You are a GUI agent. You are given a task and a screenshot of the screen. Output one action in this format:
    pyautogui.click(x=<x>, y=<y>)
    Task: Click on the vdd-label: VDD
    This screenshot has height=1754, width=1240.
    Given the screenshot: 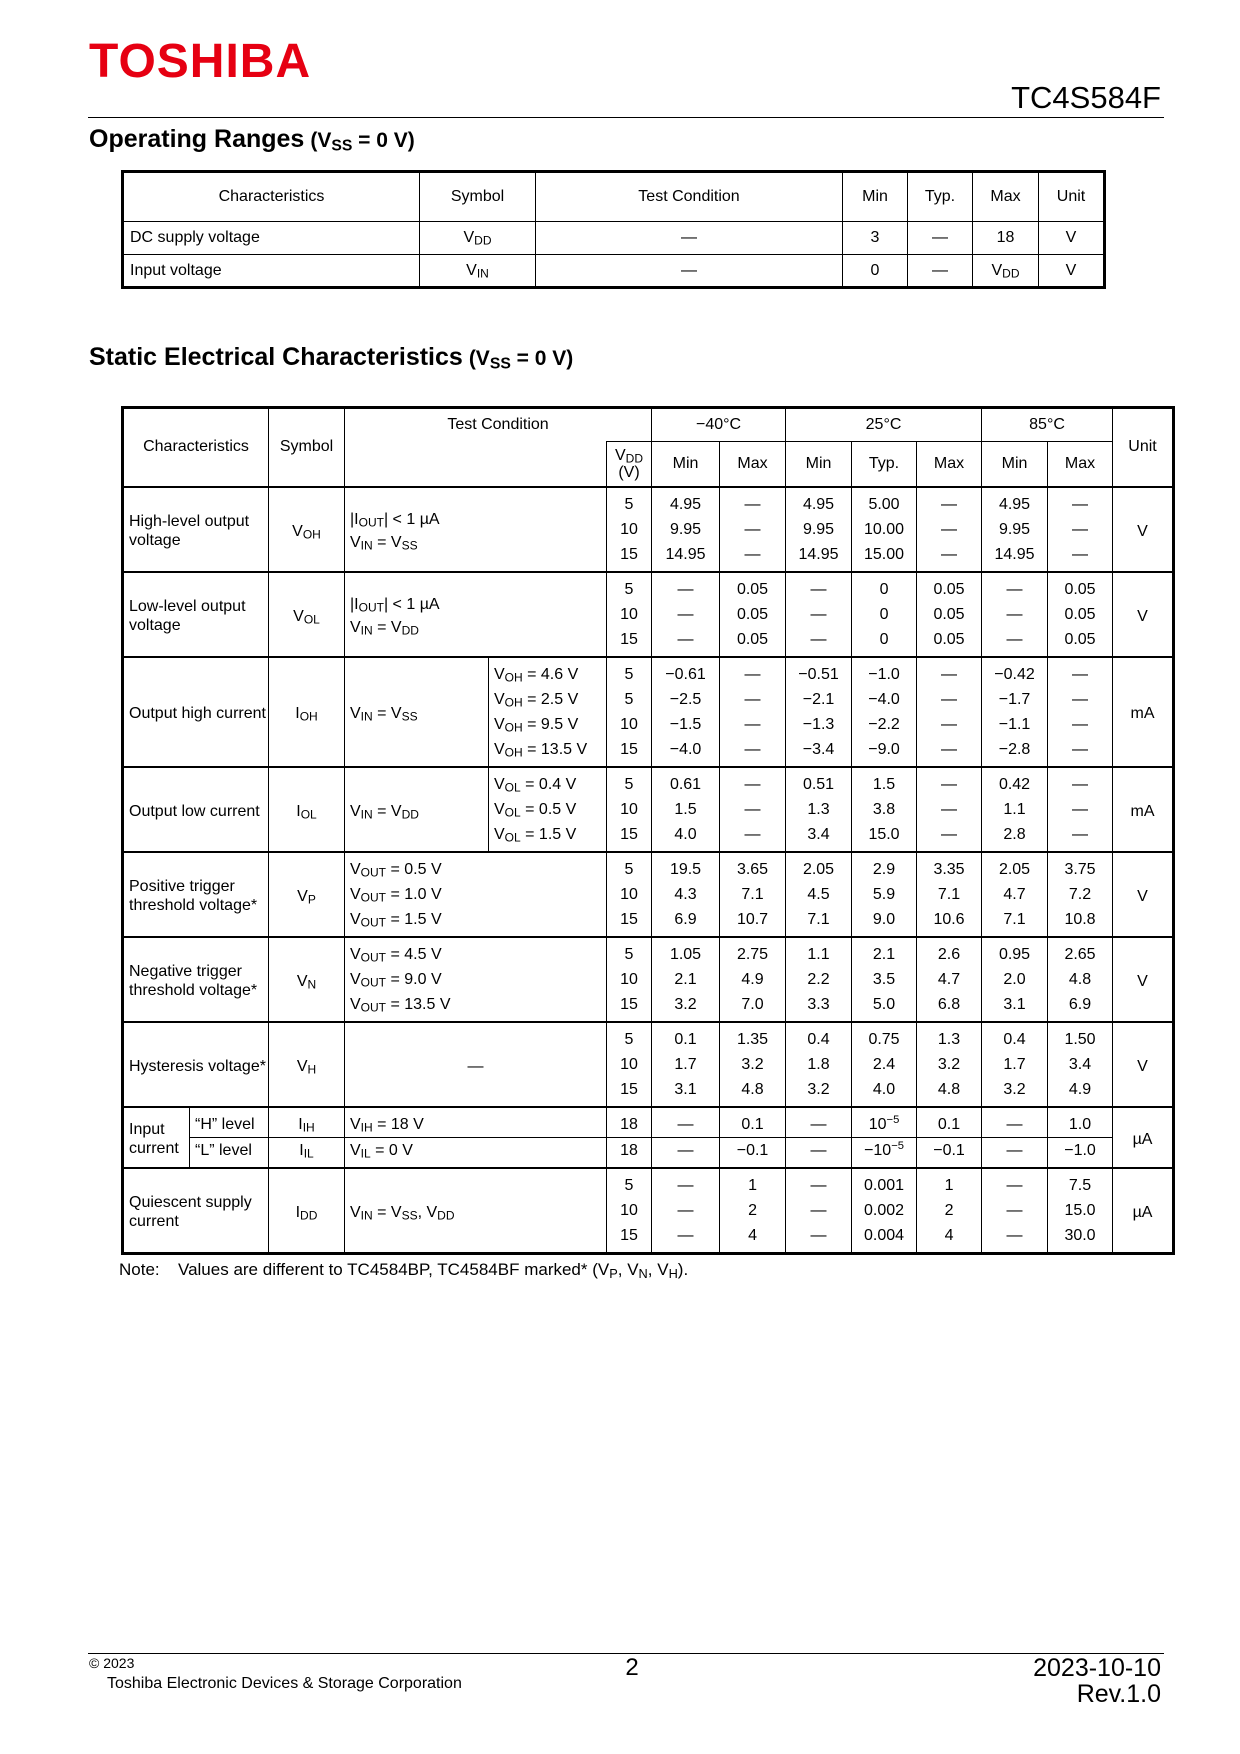 What is the action you would take?
    pyautogui.click(x=629, y=456)
    